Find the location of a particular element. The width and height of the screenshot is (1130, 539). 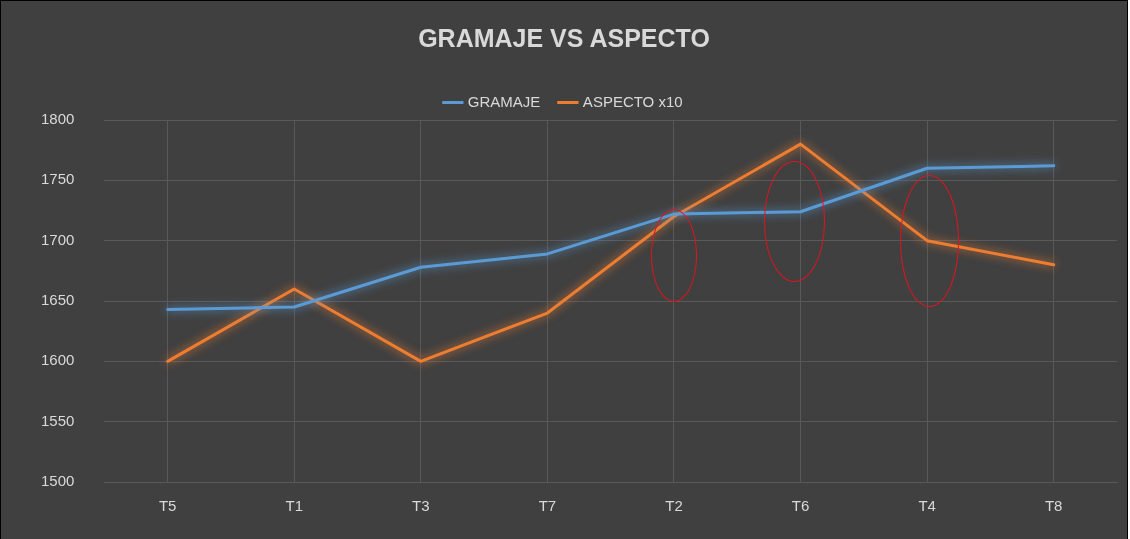

x-tick-label: T7 is located at coordinates (547, 506).